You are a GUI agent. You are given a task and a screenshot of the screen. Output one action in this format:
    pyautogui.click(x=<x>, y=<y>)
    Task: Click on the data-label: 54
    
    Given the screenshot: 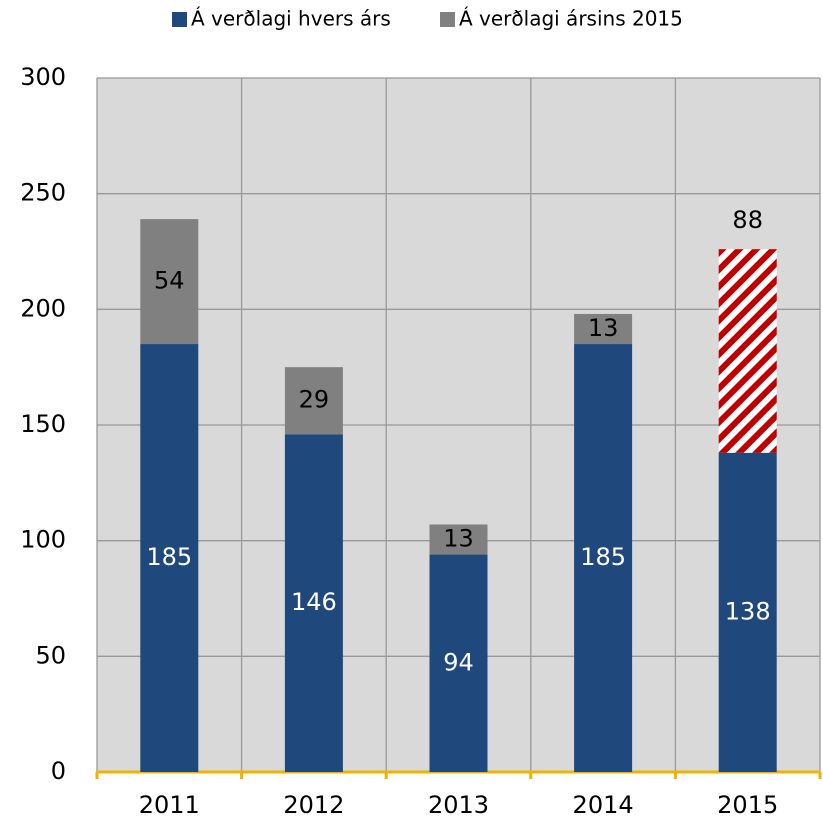 What is the action you would take?
    pyautogui.click(x=169, y=281)
    